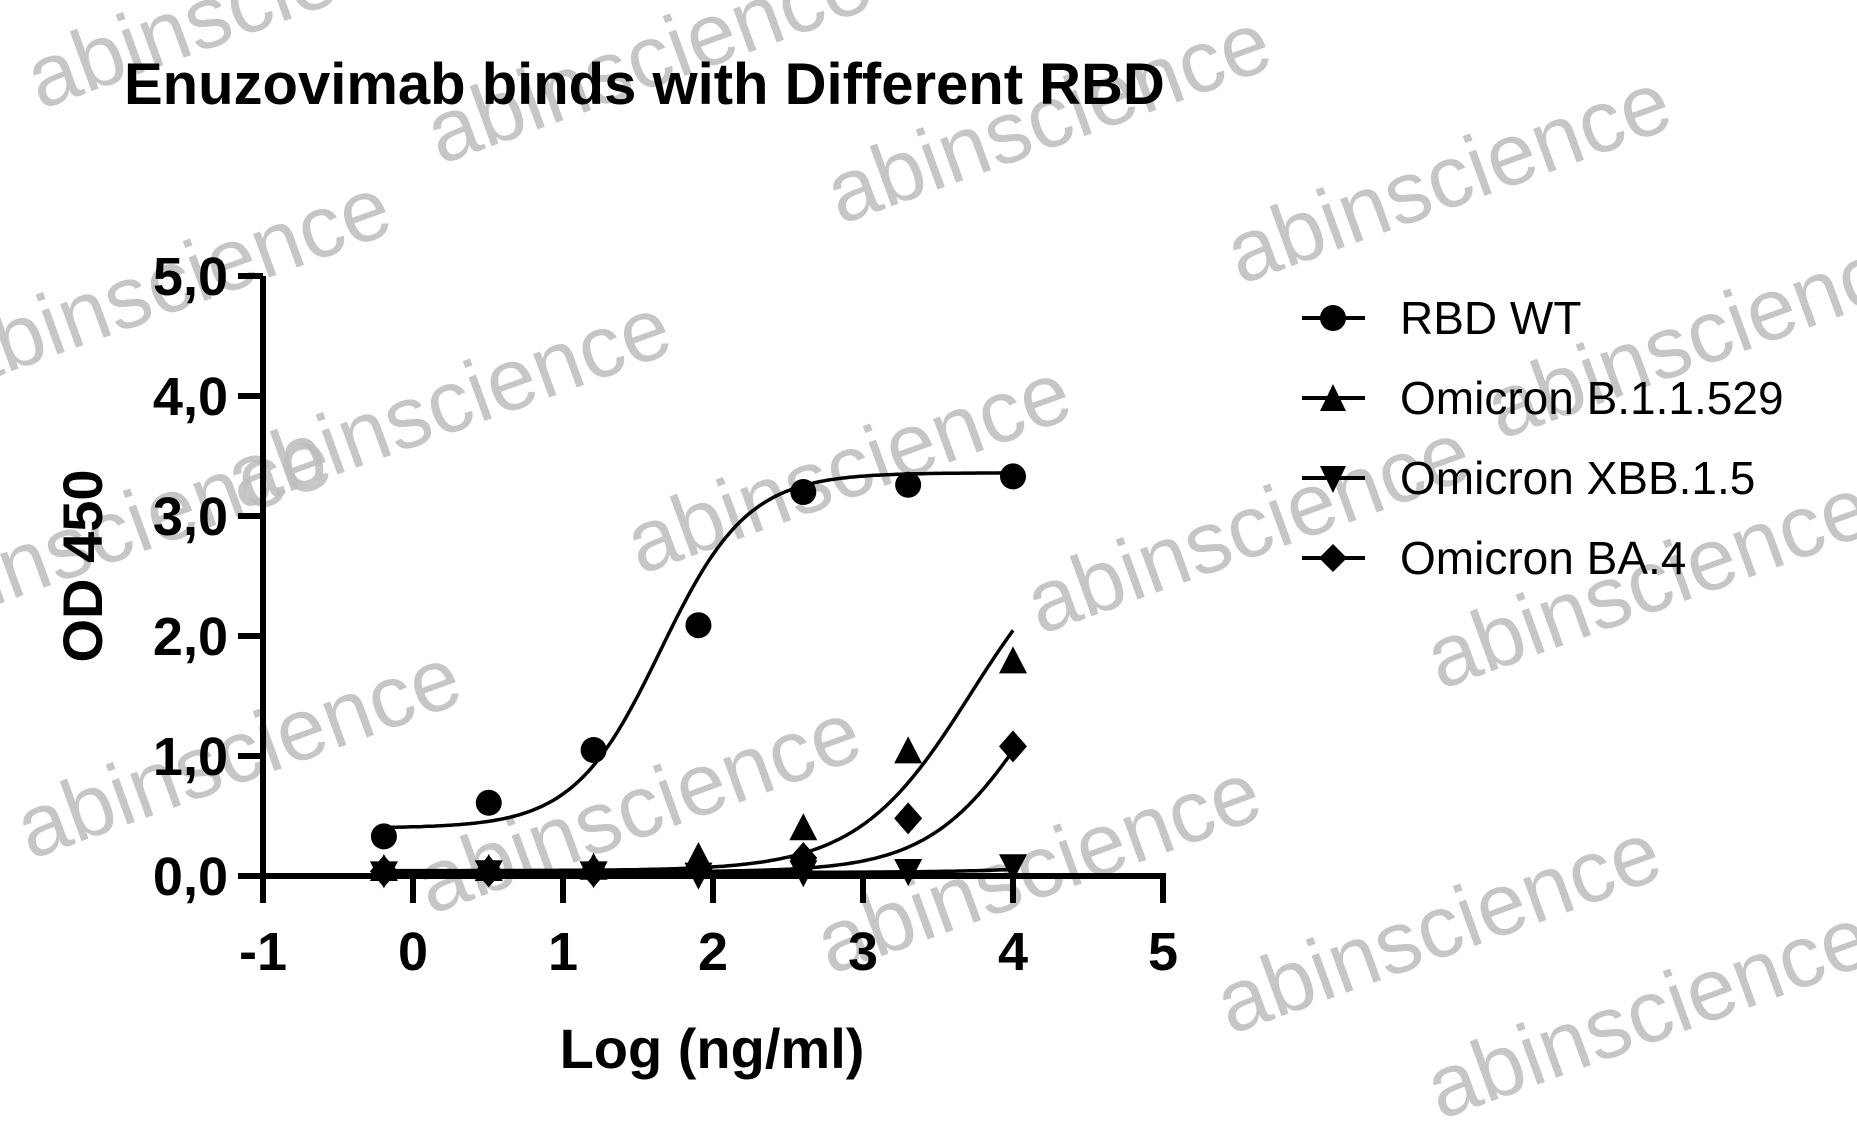 This screenshot has width=1857, height=1123. I want to click on y-tick-label: 0,0, so click(190, 877).